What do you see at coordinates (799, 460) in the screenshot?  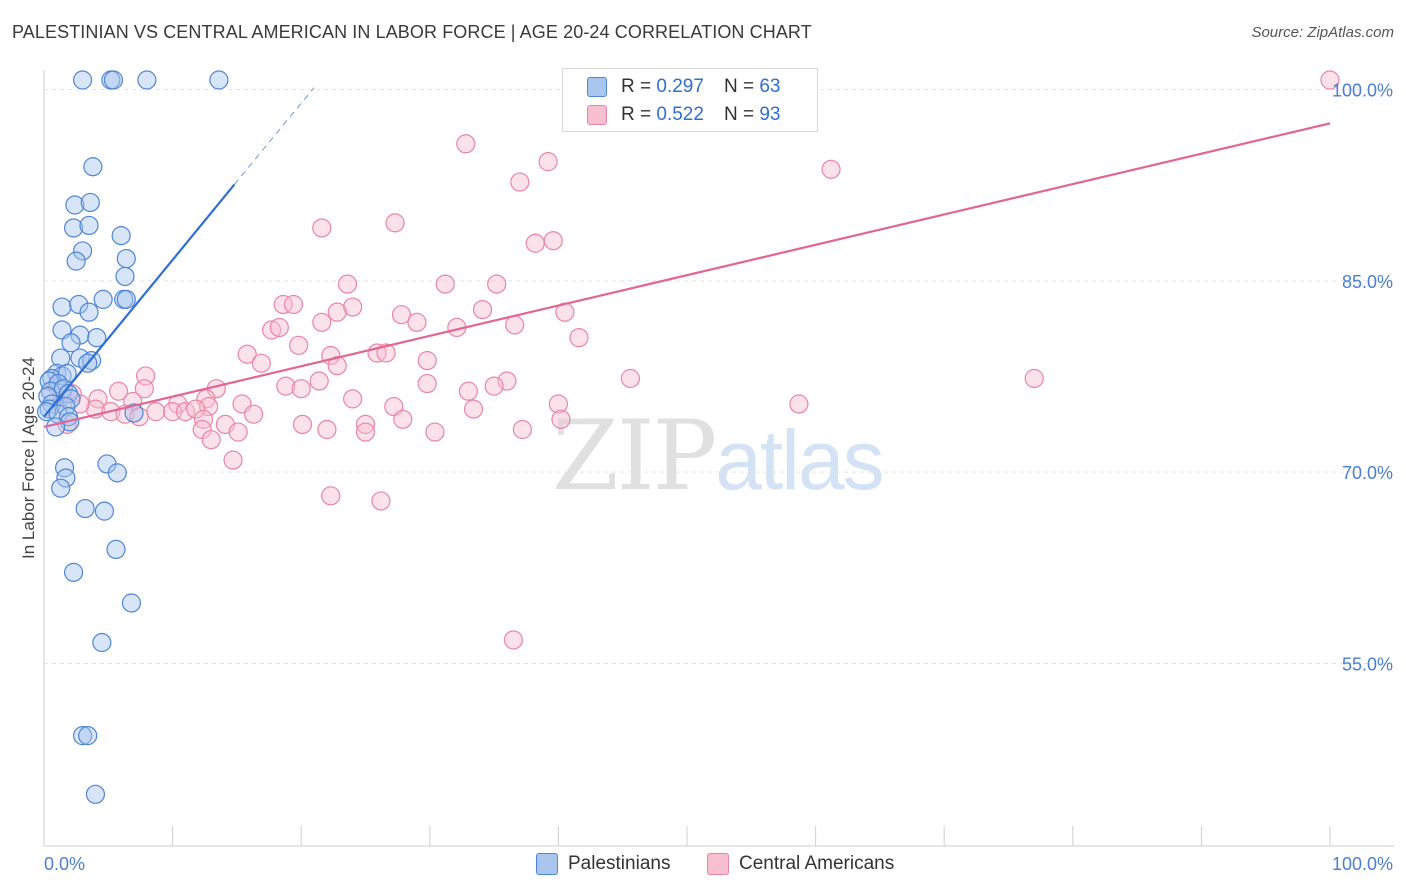 I see `watermark-atlas: atlas` at bounding box center [799, 460].